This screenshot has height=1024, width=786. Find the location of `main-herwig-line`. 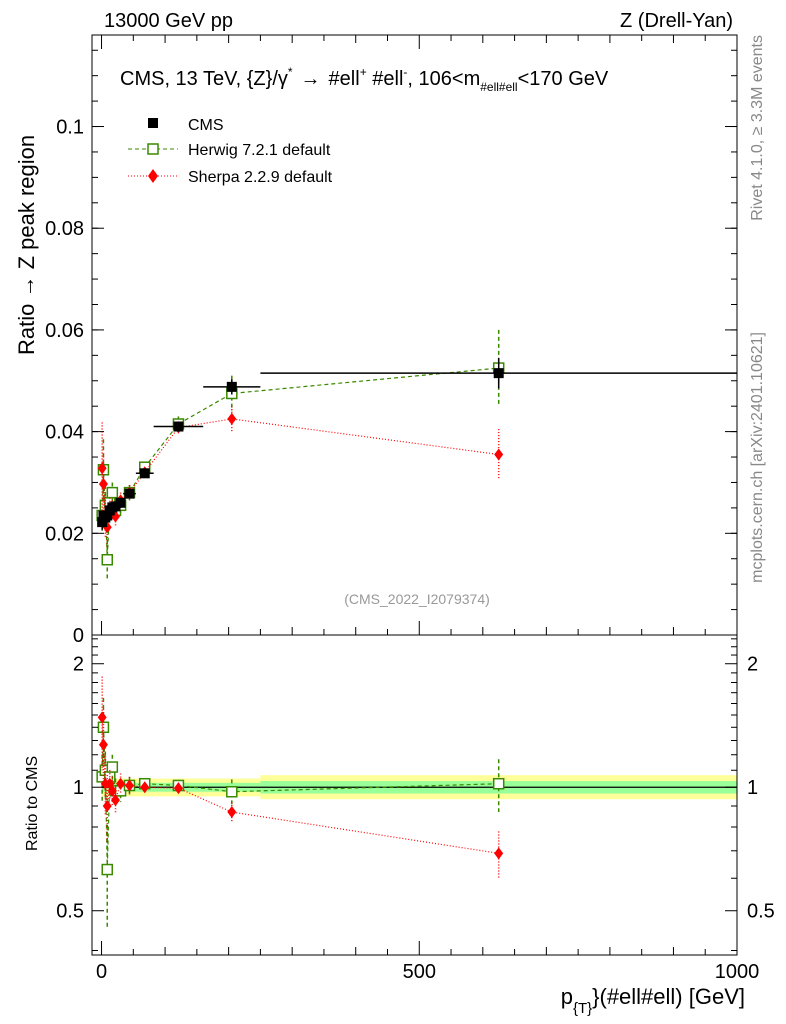

main-herwig-line is located at coordinates (300, 463).